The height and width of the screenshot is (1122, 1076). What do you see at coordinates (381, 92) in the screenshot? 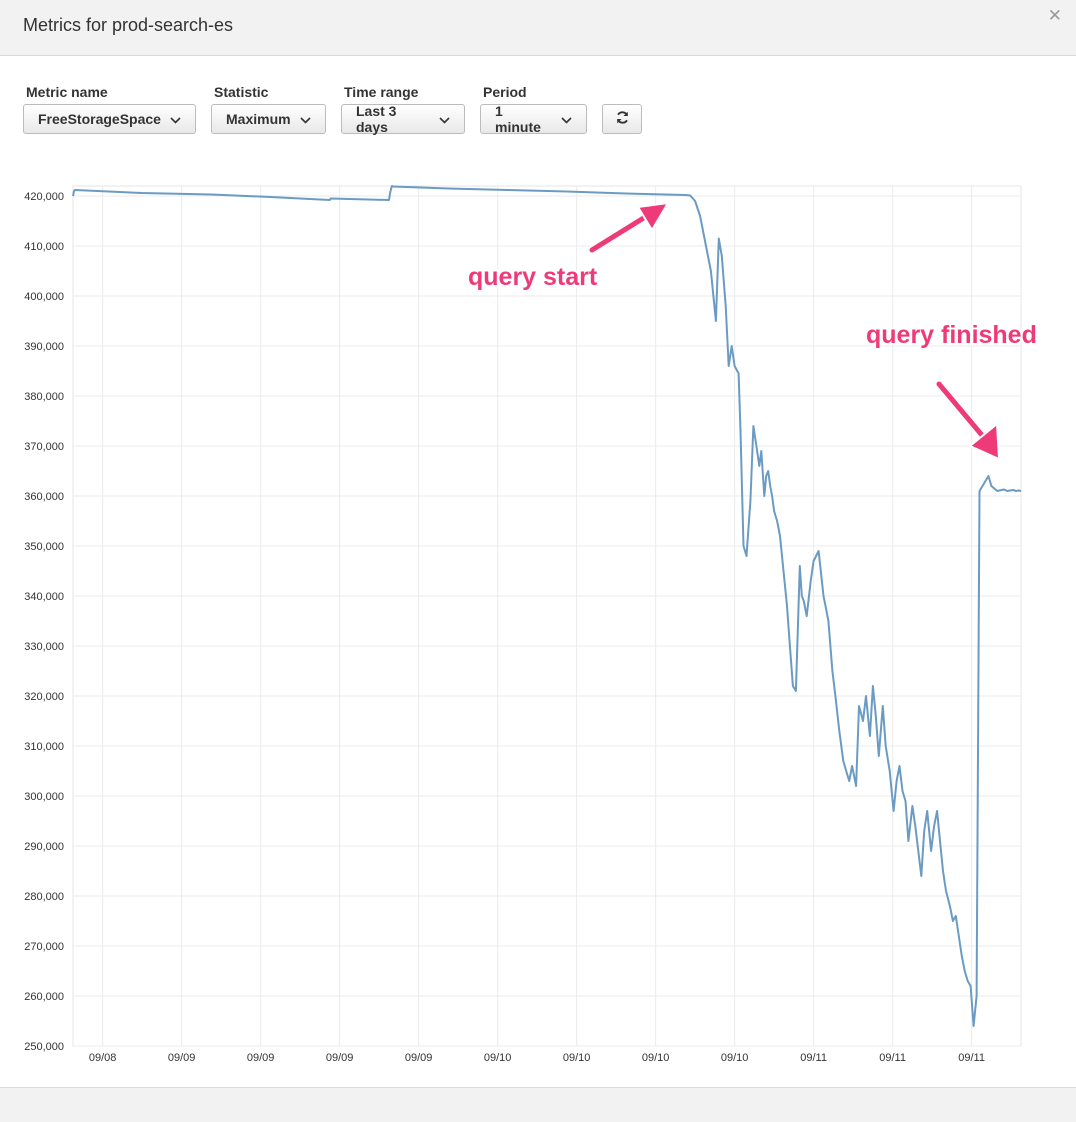
I see `time-range-label: Time range` at bounding box center [381, 92].